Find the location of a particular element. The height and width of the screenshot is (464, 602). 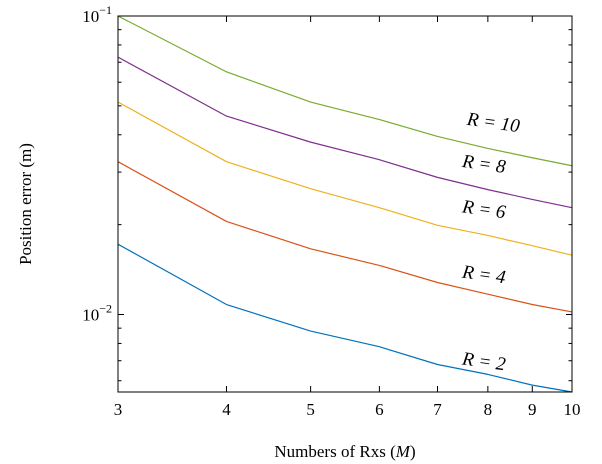

x-tick-label: 3 is located at coordinates (118, 409).